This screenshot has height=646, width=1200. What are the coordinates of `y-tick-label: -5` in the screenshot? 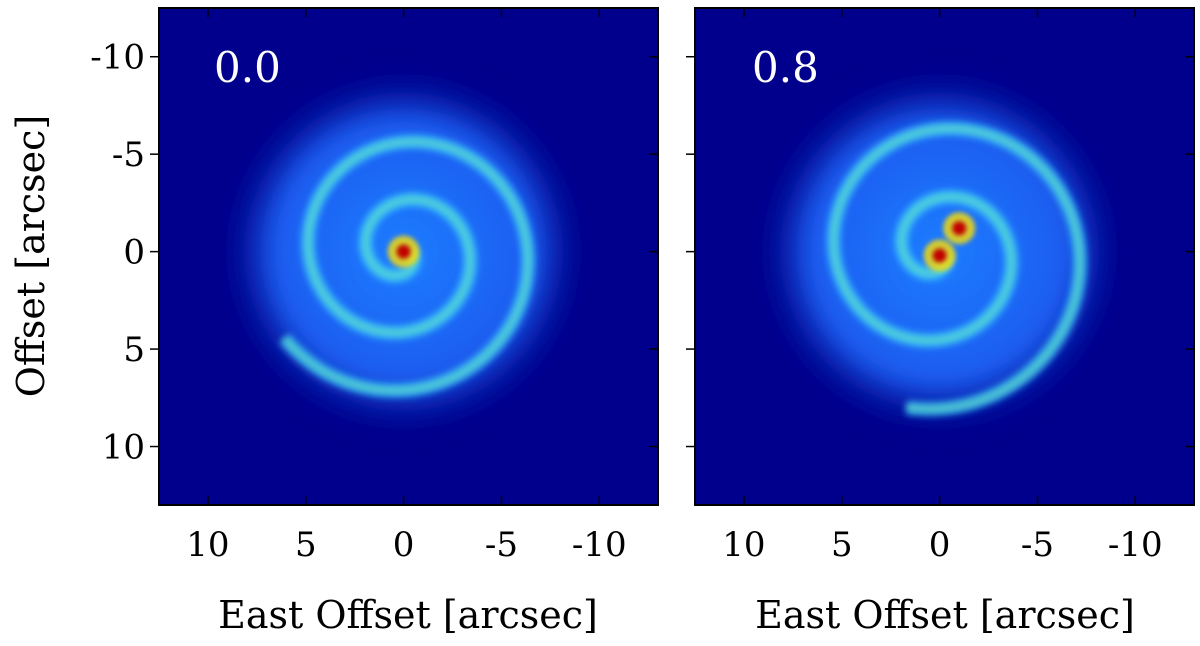 It's located at (128, 155).